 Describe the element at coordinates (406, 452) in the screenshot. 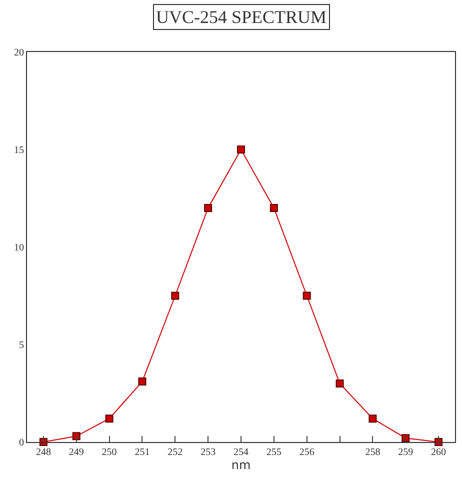

I see `x-tick-label: 259` at that location.